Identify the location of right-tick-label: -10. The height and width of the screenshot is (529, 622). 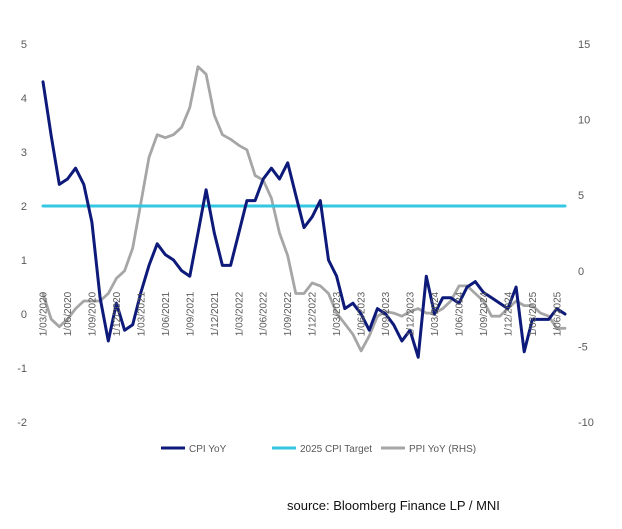
(586, 423).